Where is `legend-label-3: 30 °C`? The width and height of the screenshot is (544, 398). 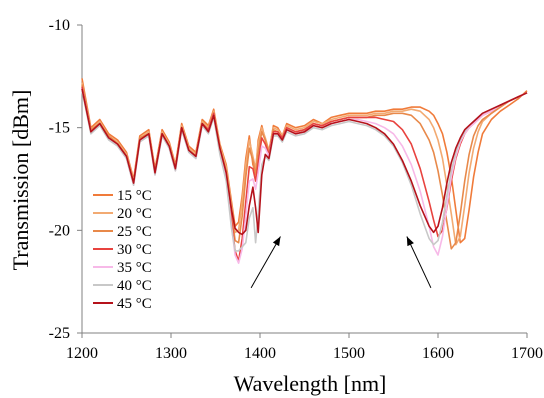 legend-label-3: 30 °C is located at coordinates (134, 250).